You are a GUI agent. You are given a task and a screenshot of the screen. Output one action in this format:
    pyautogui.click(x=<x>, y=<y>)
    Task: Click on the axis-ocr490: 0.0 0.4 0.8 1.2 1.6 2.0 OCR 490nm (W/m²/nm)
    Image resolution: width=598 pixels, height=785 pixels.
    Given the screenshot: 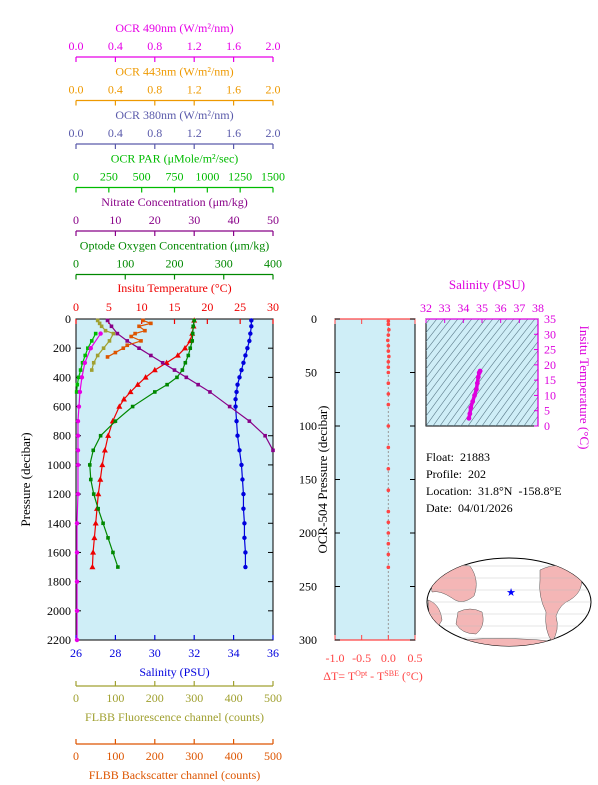 What is the action you would take?
    pyautogui.click(x=175, y=41)
    